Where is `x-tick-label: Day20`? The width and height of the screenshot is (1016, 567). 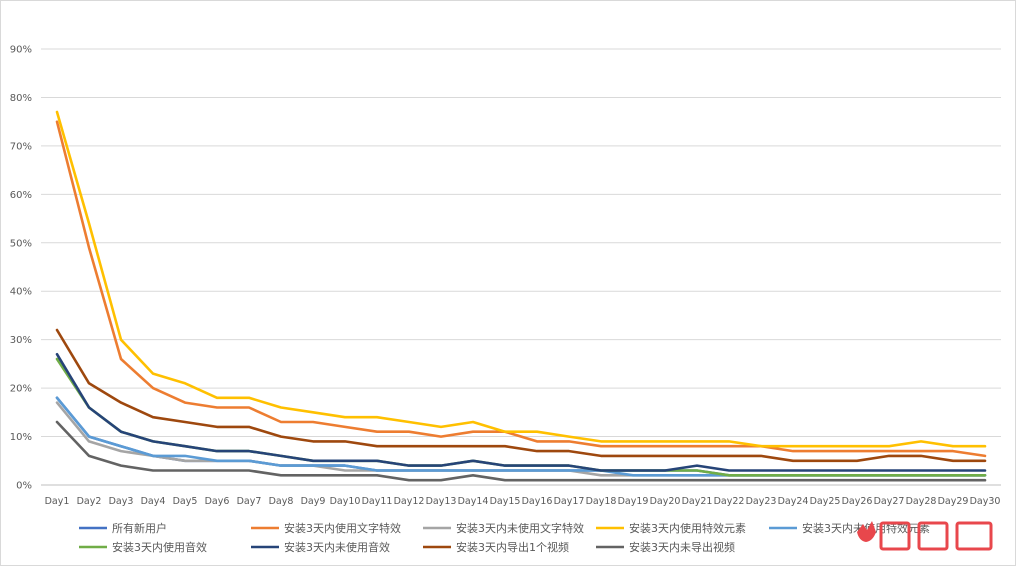
x-tick-label: Day20 is located at coordinates (665, 501).